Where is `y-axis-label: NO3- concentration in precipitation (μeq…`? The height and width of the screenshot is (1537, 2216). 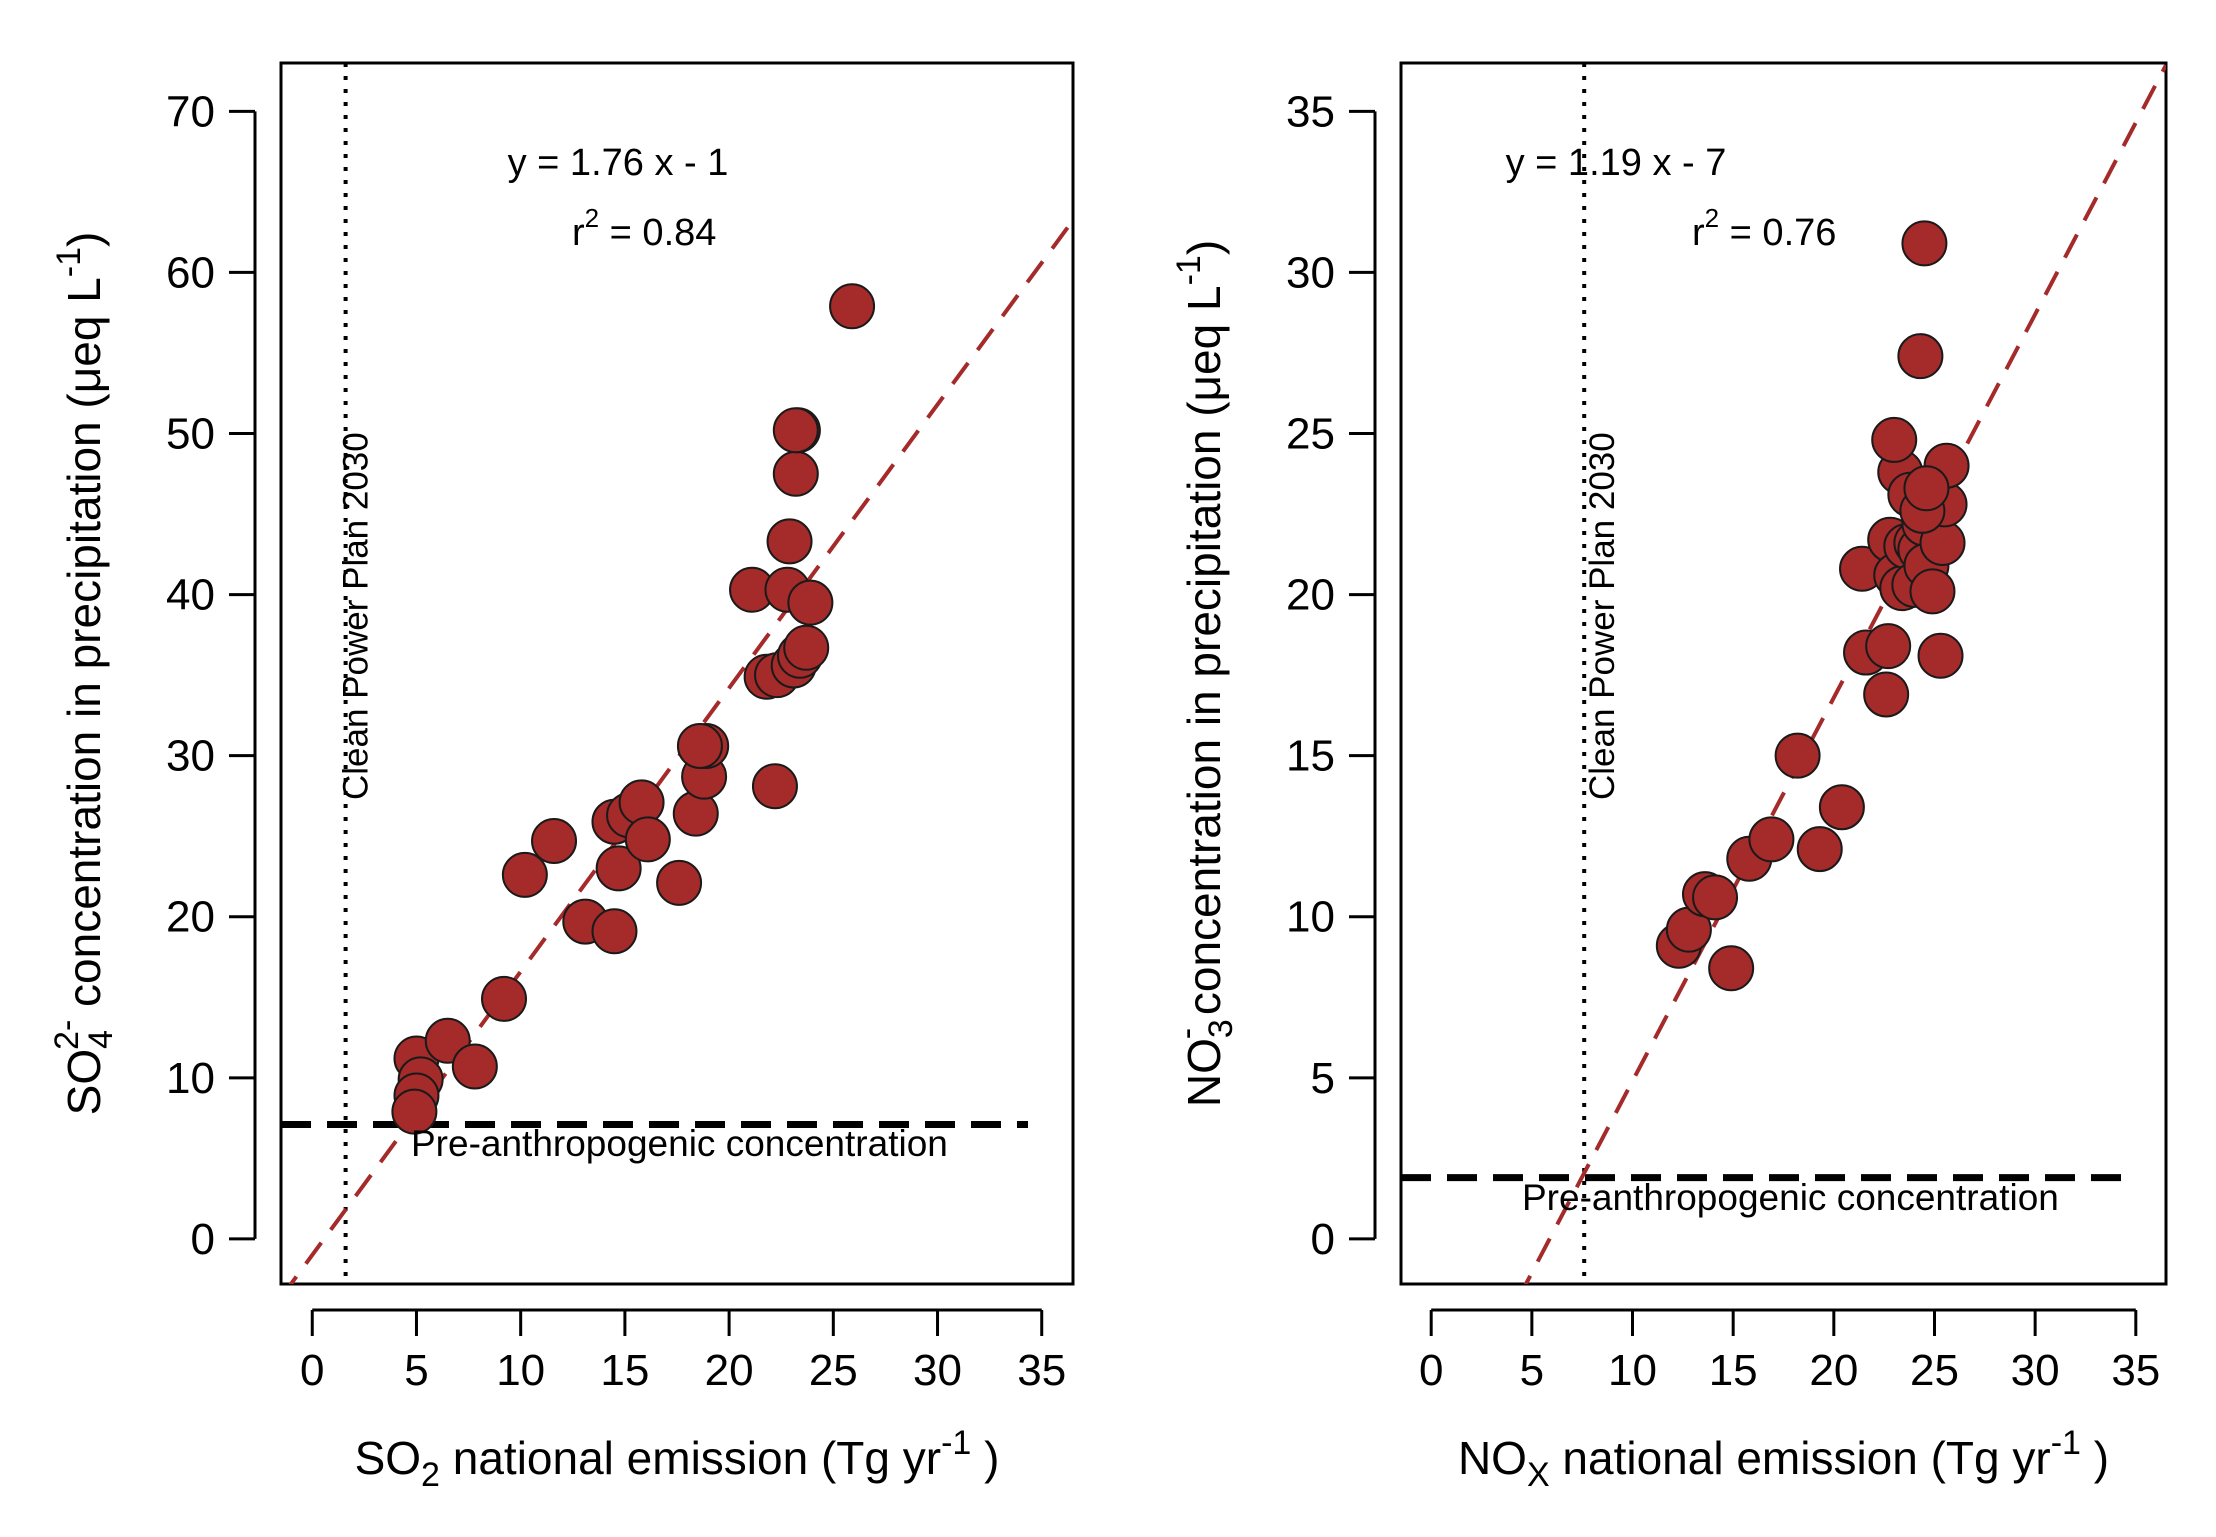 y-axis-label: NO3- concentration in precipitation (μeq… is located at coordinates (1204, 673).